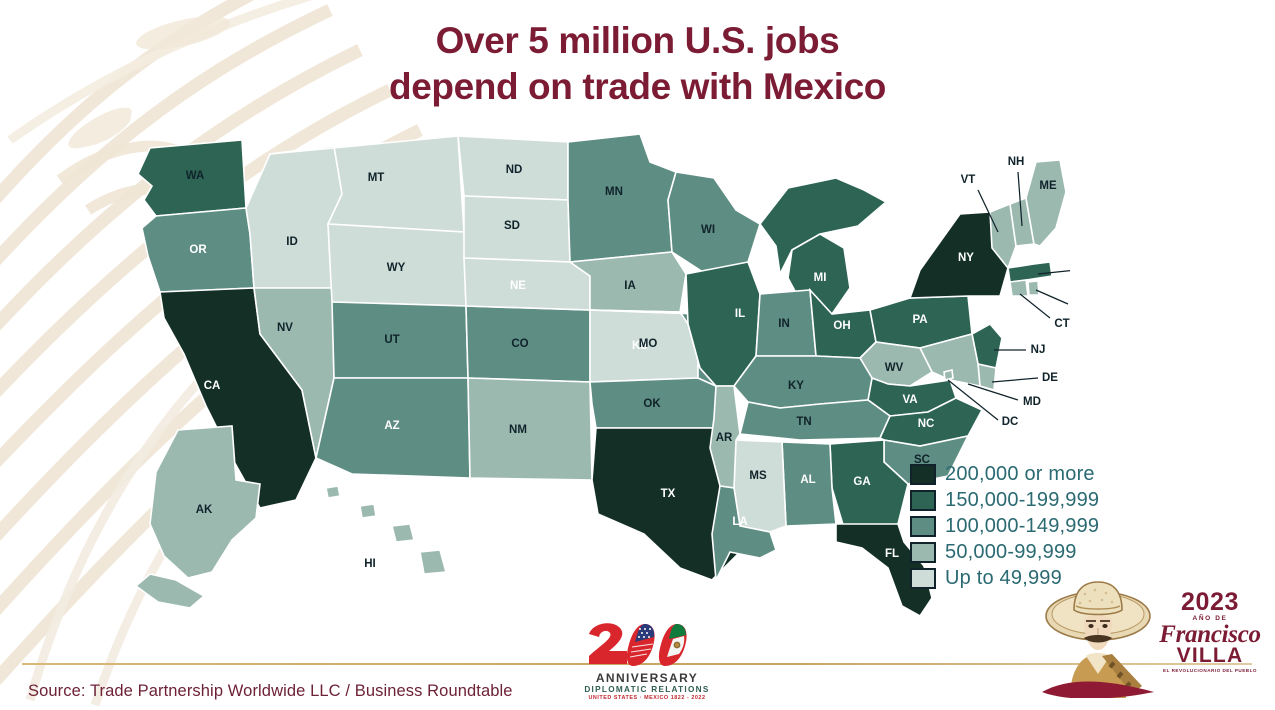 The width and height of the screenshot is (1275, 710). I want to click on state-SD, so click(517, 229).